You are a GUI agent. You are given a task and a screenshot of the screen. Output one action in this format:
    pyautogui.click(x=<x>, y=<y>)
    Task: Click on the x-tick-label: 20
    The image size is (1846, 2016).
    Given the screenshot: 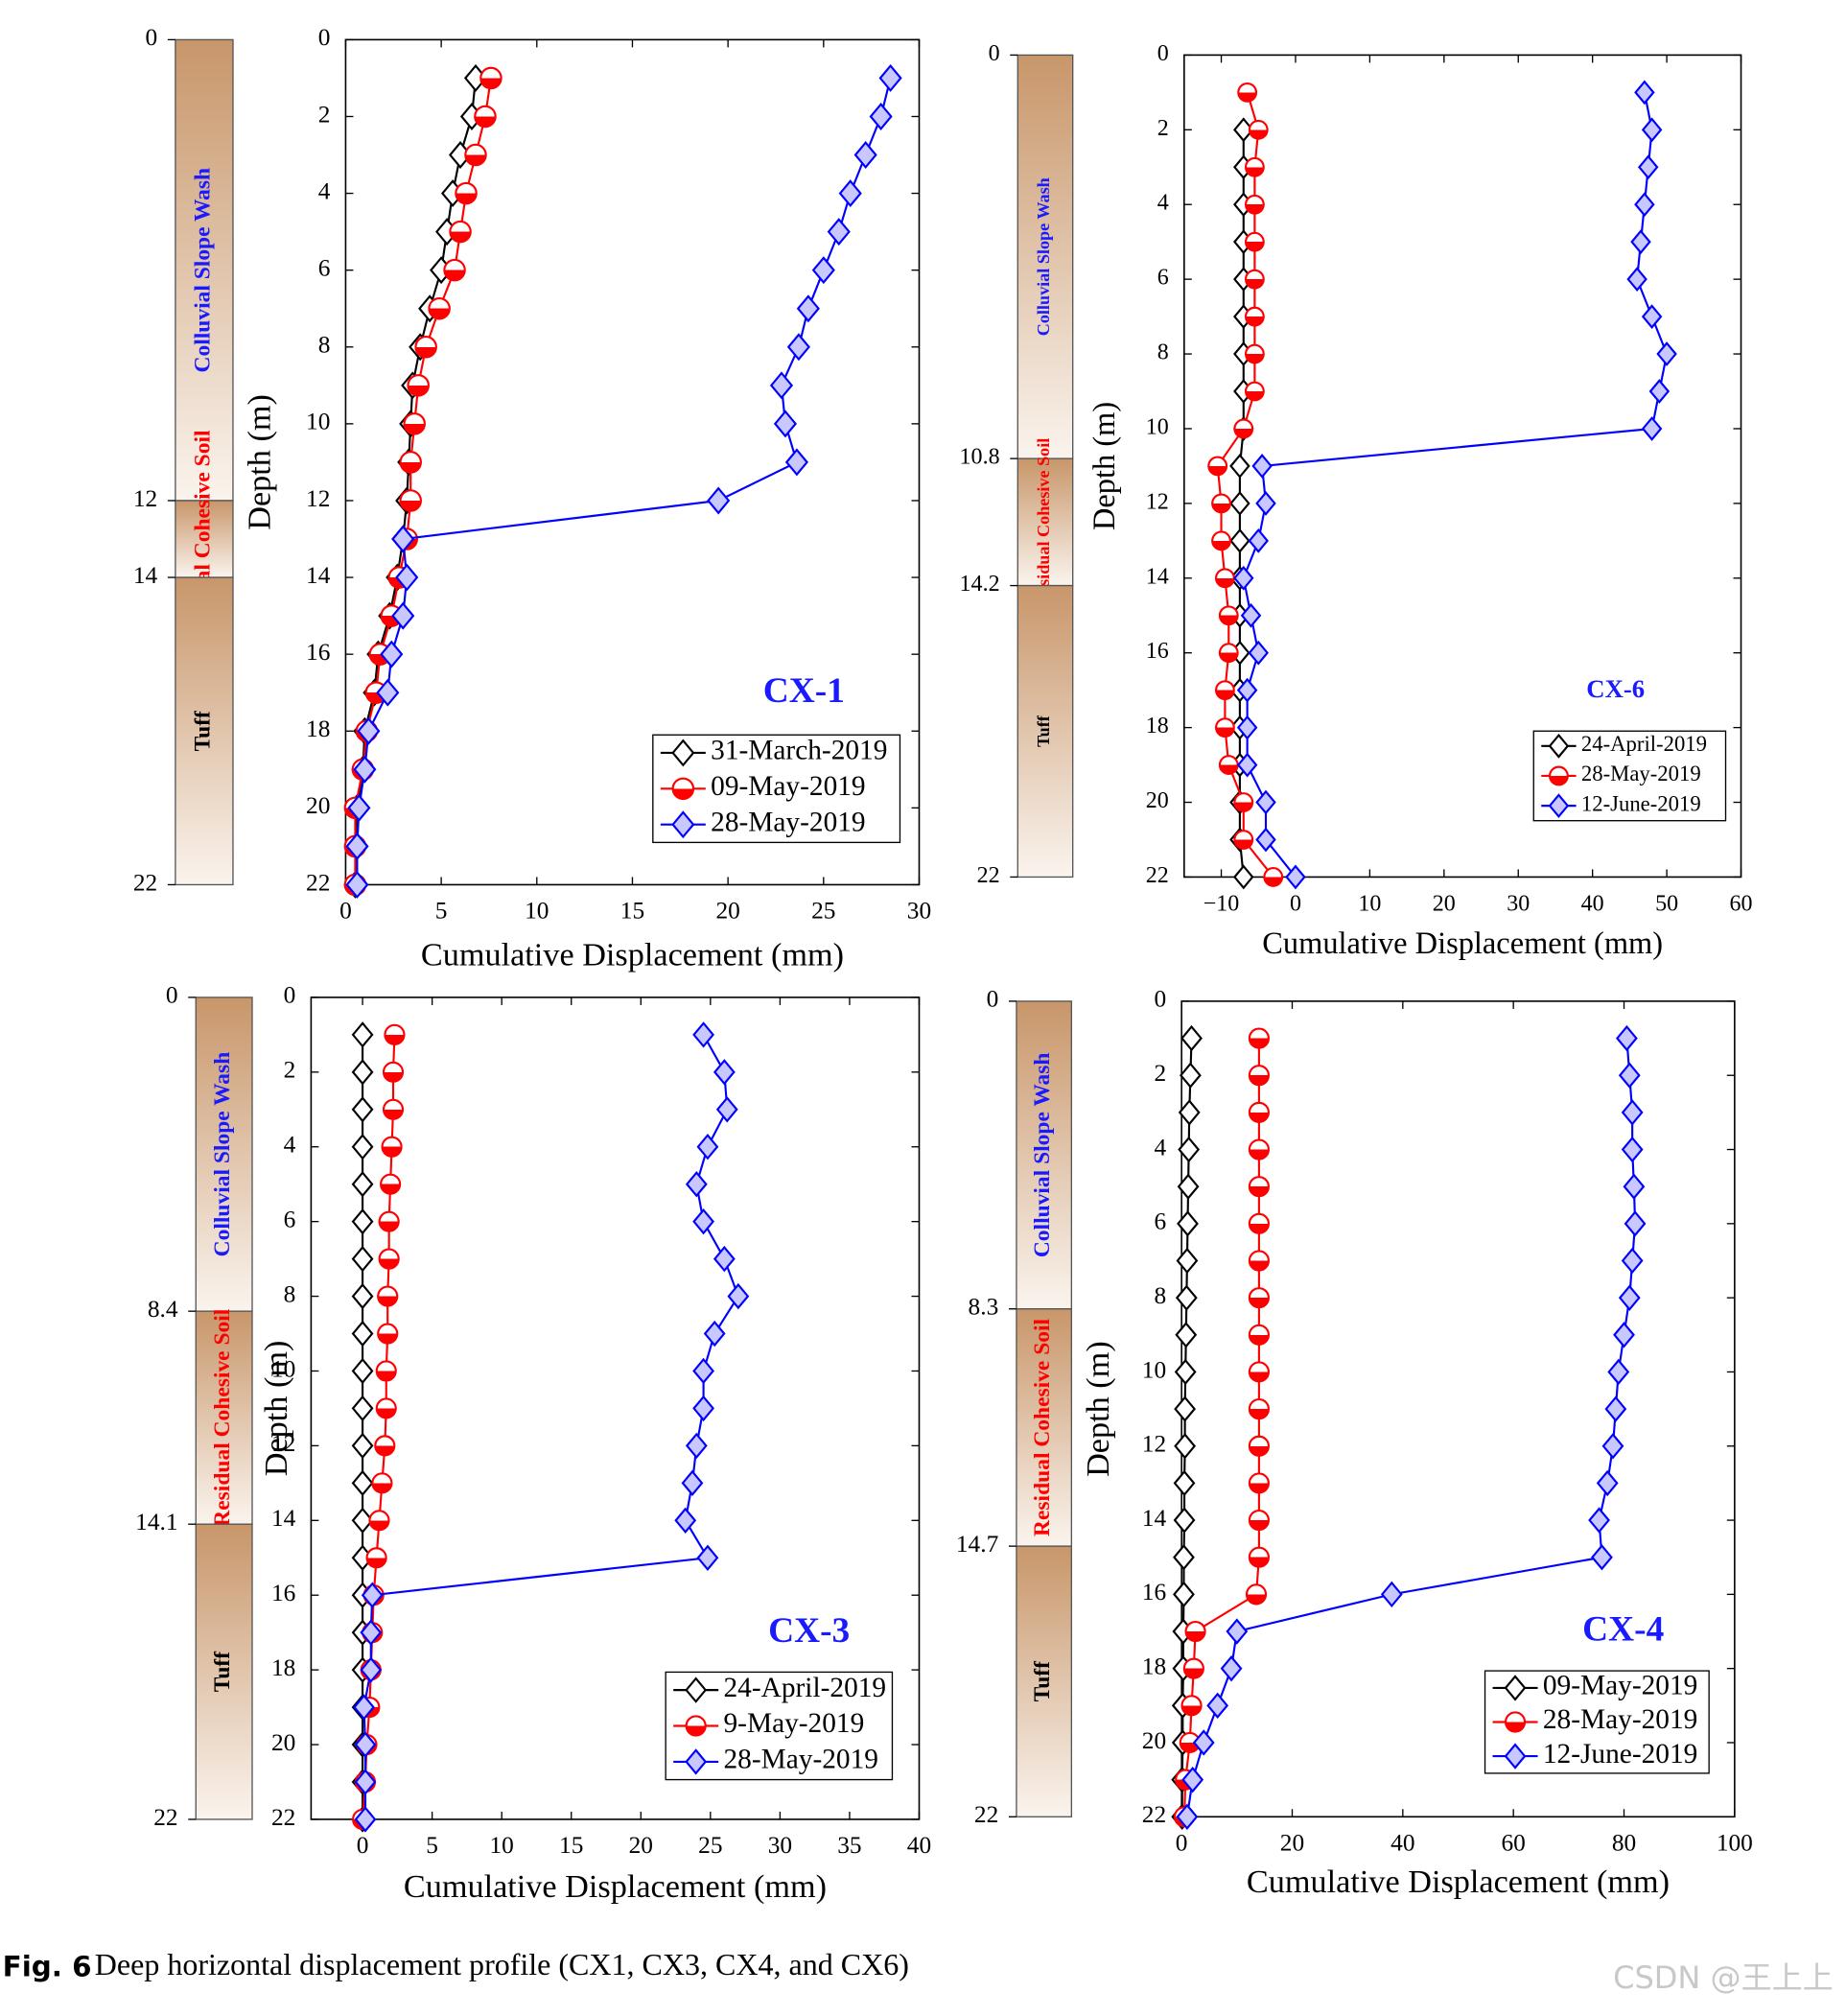 What is the action you would take?
    pyautogui.click(x=641, y=1845)
    